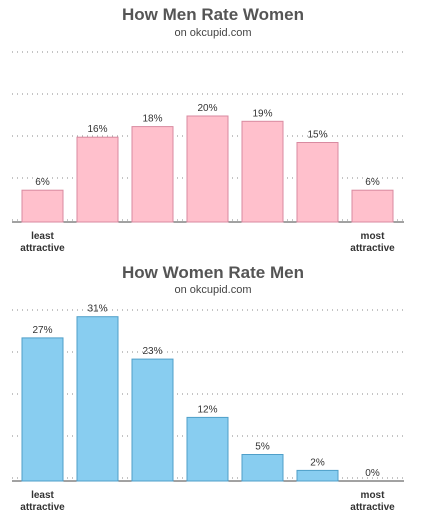 This screenshot has height=515, width=426. I want to click on chart-1-data-label: 19%, so click(262, 113).